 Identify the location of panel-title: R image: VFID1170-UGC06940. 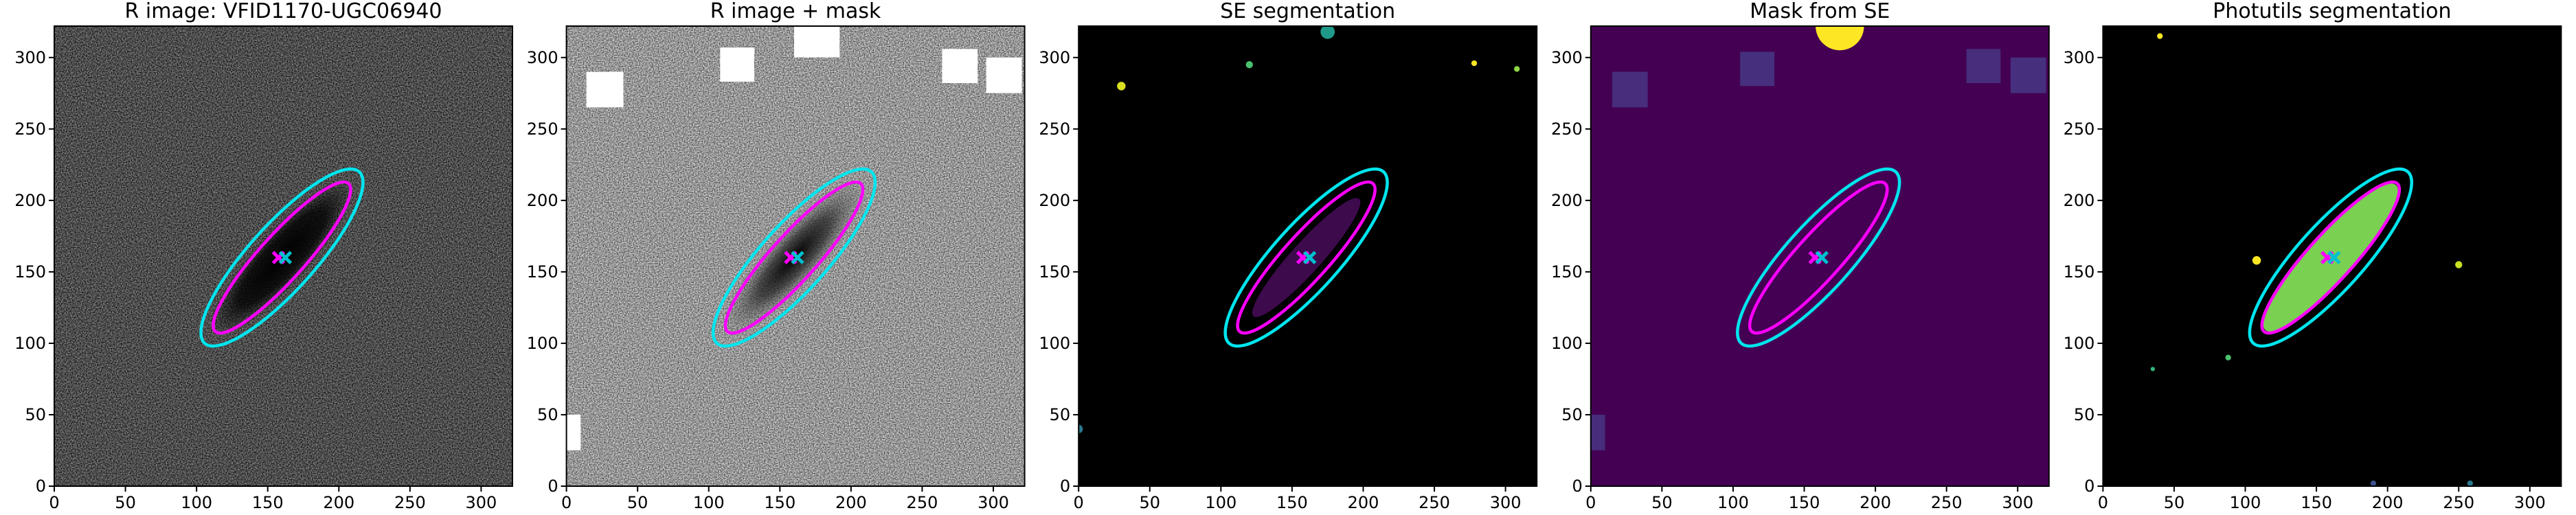
(283, 11).